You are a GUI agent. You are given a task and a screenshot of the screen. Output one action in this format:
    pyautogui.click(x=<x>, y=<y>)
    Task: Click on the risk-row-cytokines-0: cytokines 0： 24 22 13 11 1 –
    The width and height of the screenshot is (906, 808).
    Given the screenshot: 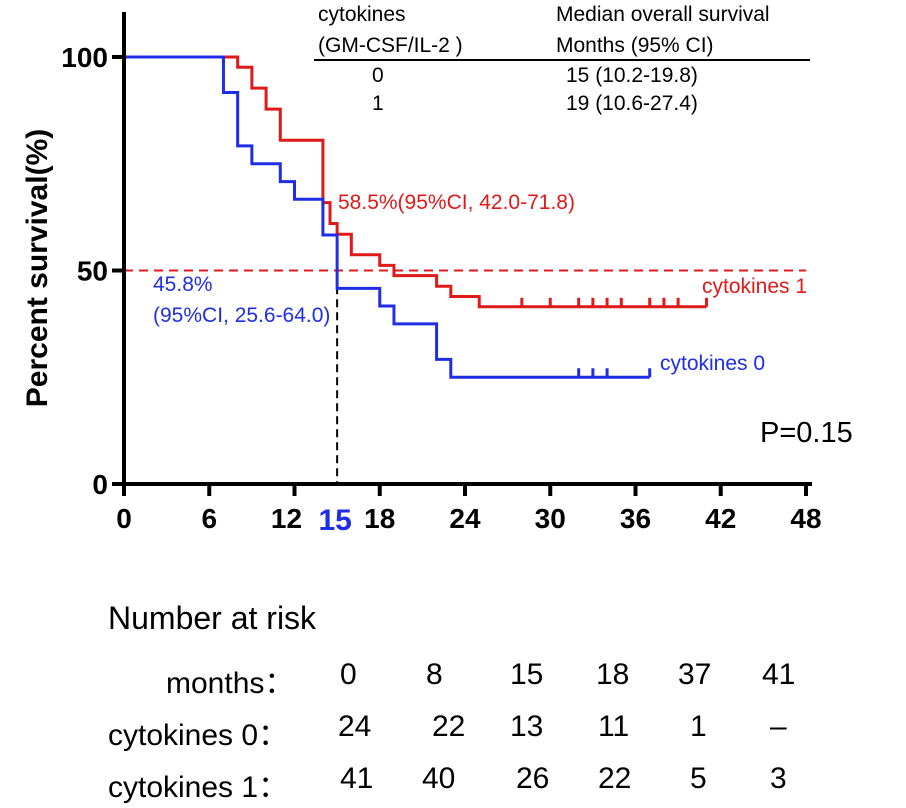 What is the action you would take?
    pyautogui.click(x=453, y=731)
    